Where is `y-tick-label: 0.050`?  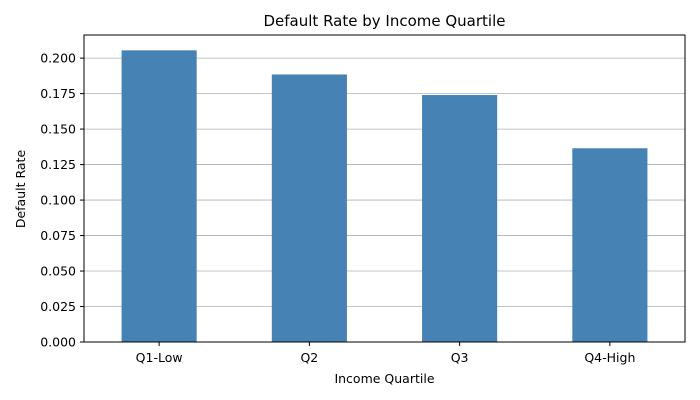 y-tick-label: 0.050 is located at coordinates (58, 271).